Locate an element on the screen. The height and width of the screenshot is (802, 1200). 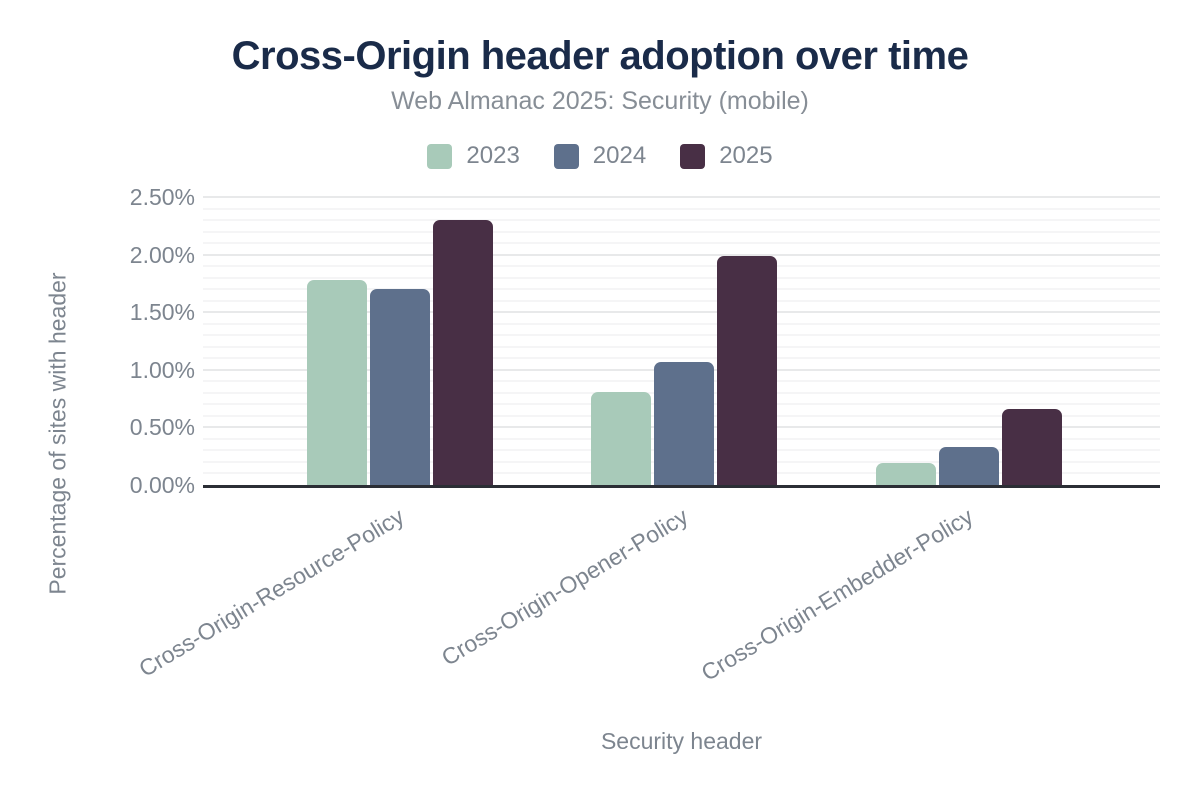
y-tick-label: 0.00% is located at coordinates (162, 485).